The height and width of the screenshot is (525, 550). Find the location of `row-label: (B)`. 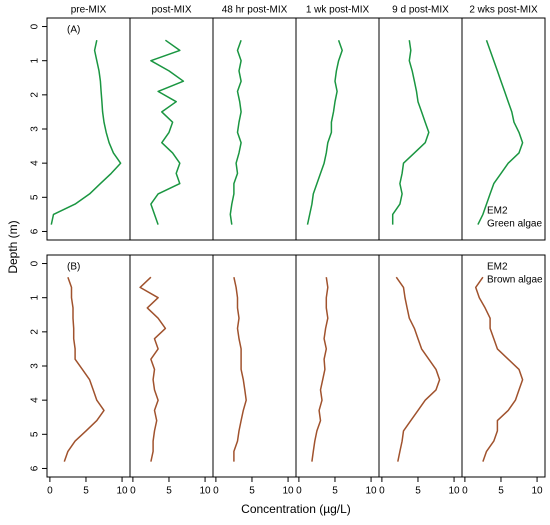

row-label: (B) is located at coordinates (73, 267).